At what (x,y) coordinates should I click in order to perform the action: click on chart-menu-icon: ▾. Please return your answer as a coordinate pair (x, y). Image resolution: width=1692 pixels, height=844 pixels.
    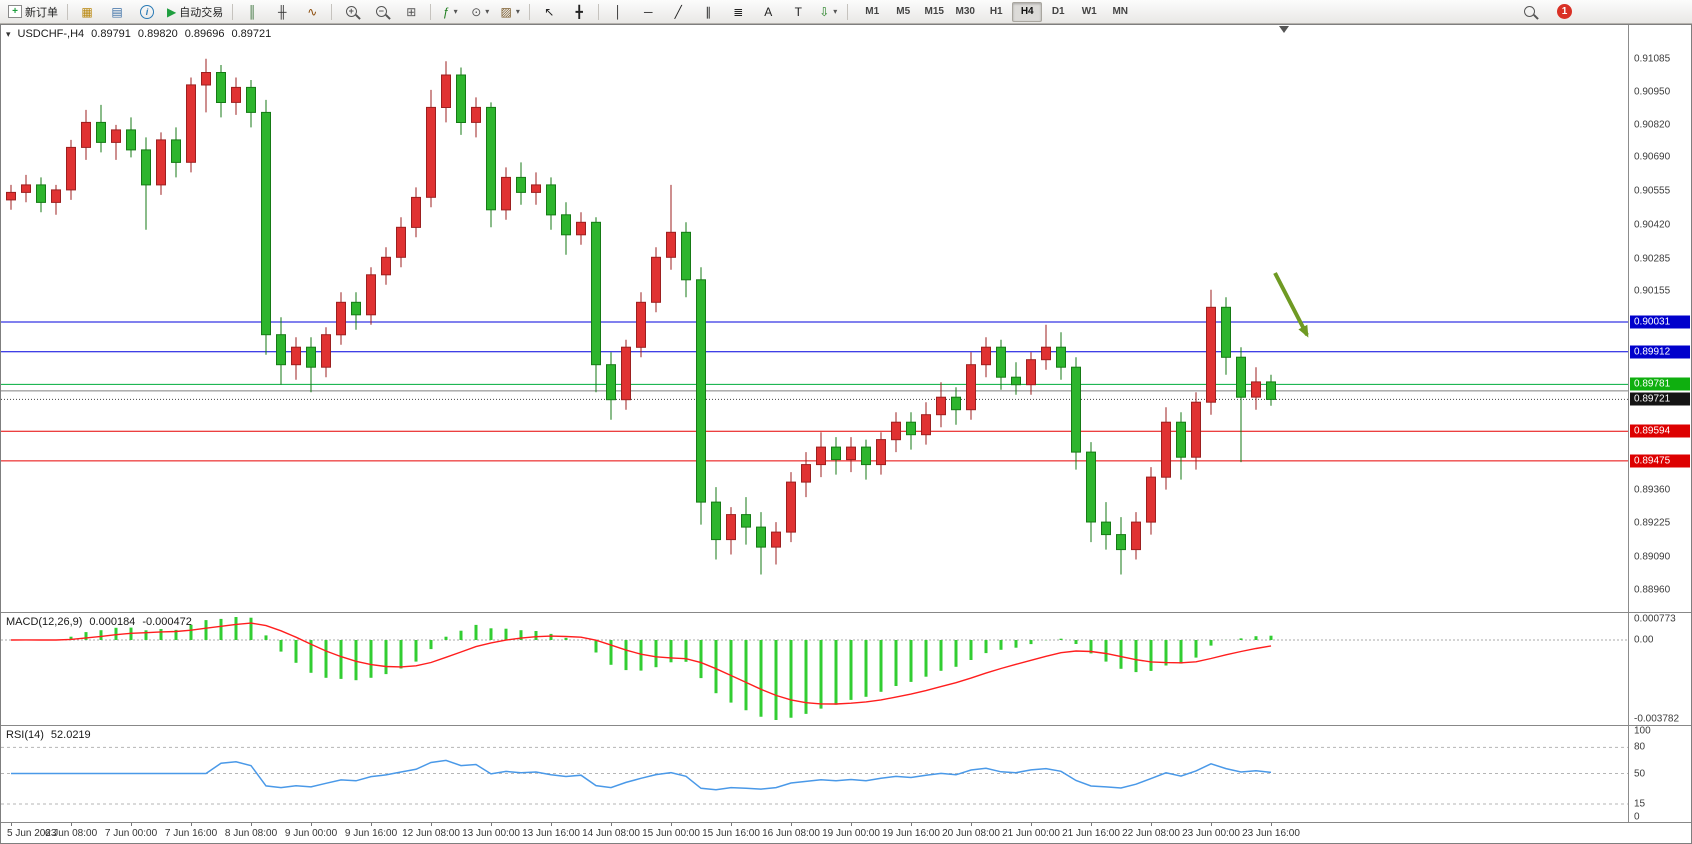
    Looking at the image, I should click on (8, 33).